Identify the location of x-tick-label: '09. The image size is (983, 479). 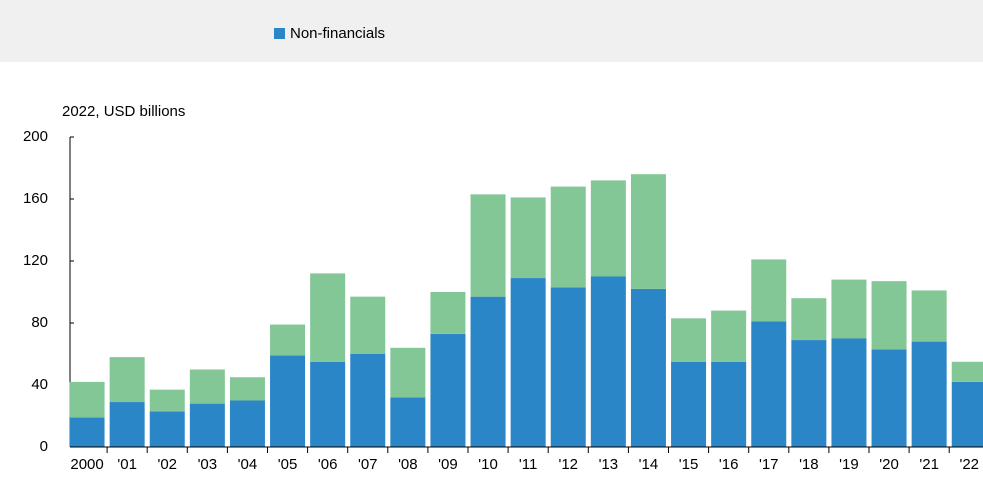
(448, 464).